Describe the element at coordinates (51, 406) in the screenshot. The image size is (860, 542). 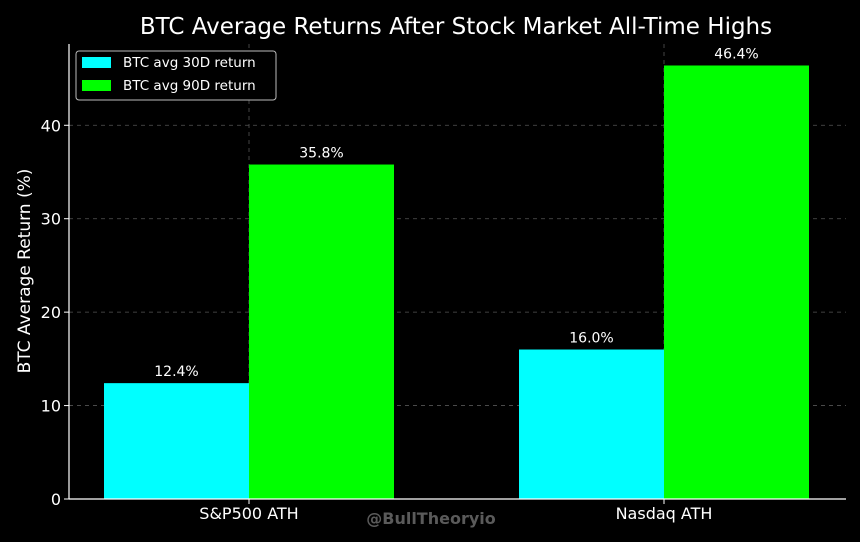
I see `y-tick-label-10: 10` at that location.